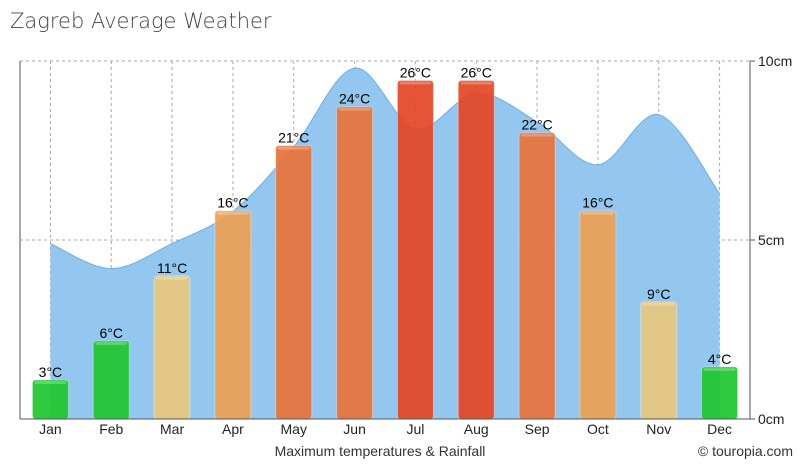  I want to click on x-axis-ticks: Jan Feb Mar Apr May Jun Jul Aug Sep Oct Nov Dec, so click(385, 429).